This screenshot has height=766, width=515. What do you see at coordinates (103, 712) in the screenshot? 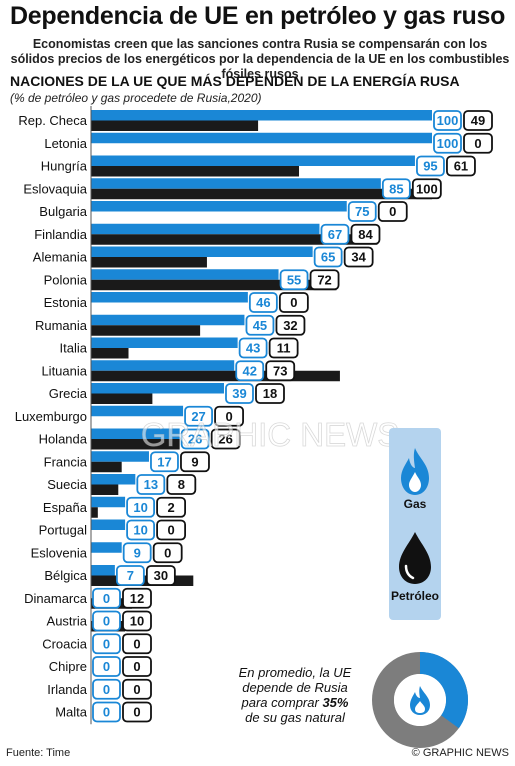
I see `chart-row: Malta 0 0` at bounding box center [103, 712].